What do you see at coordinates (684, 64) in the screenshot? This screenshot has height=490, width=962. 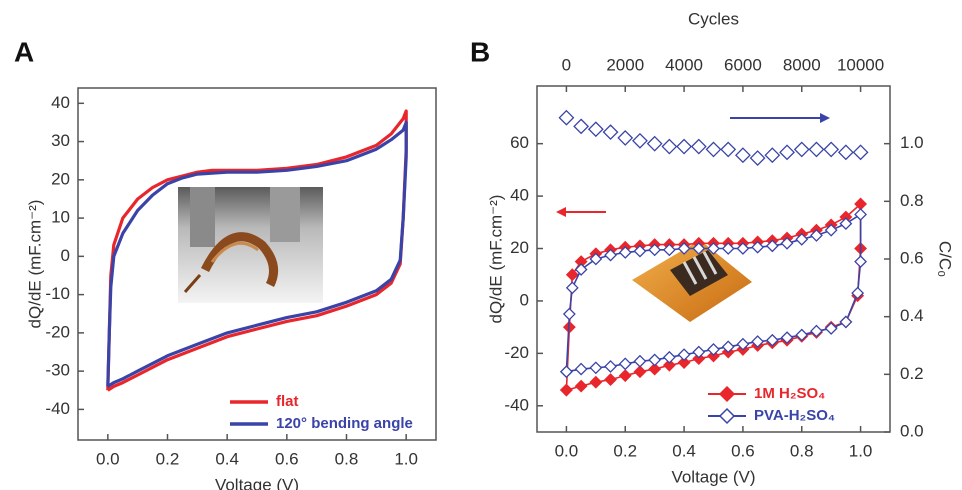 I see `tick-label: 4000` at bounding box center [684, 64].